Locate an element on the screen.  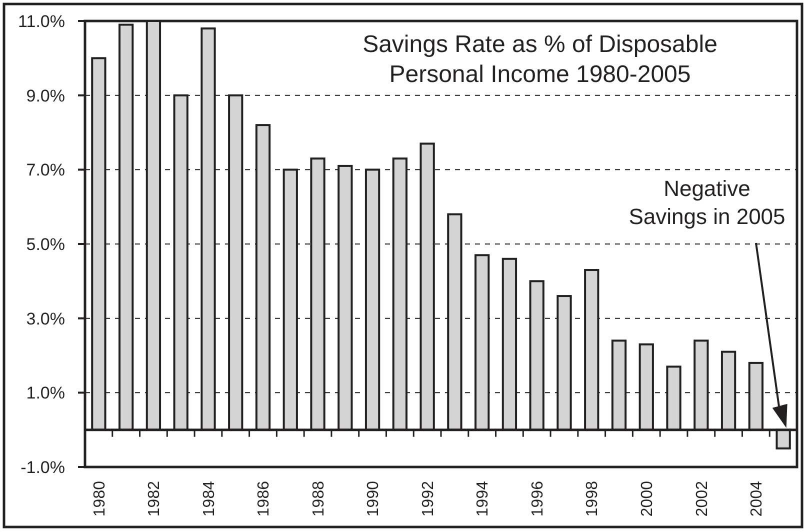
x-tick-label: 1988 is located at coordinates (319, 498).